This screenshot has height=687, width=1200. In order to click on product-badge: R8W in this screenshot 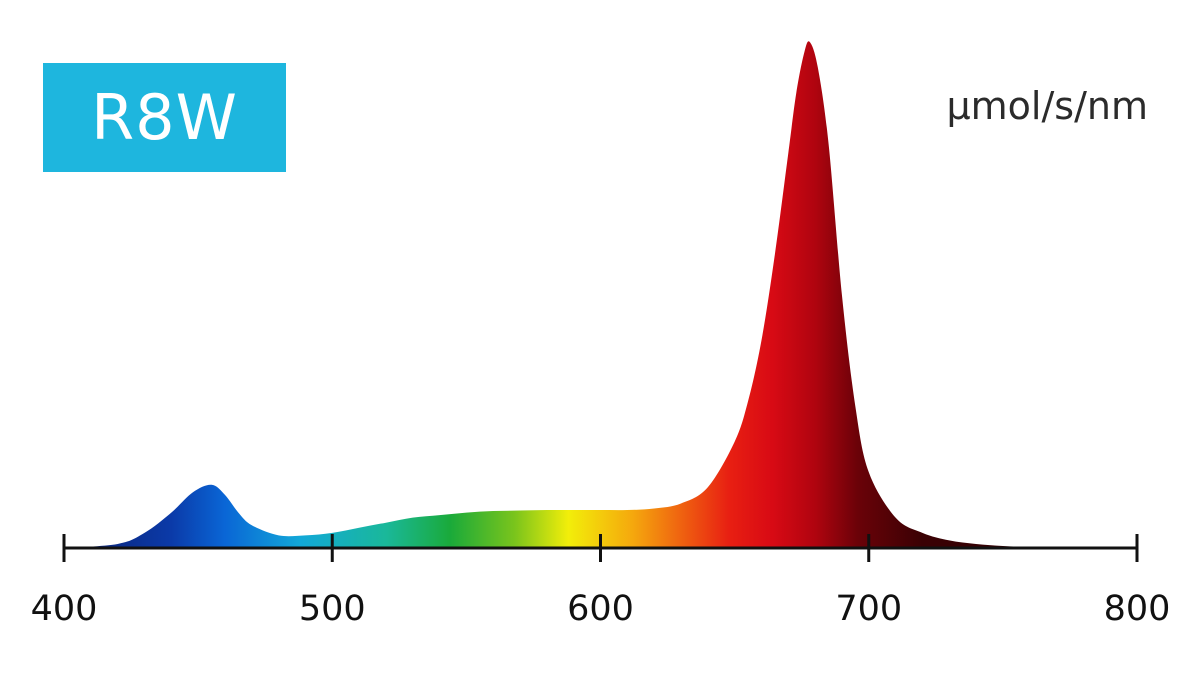, I will do `click(164, 117)`.